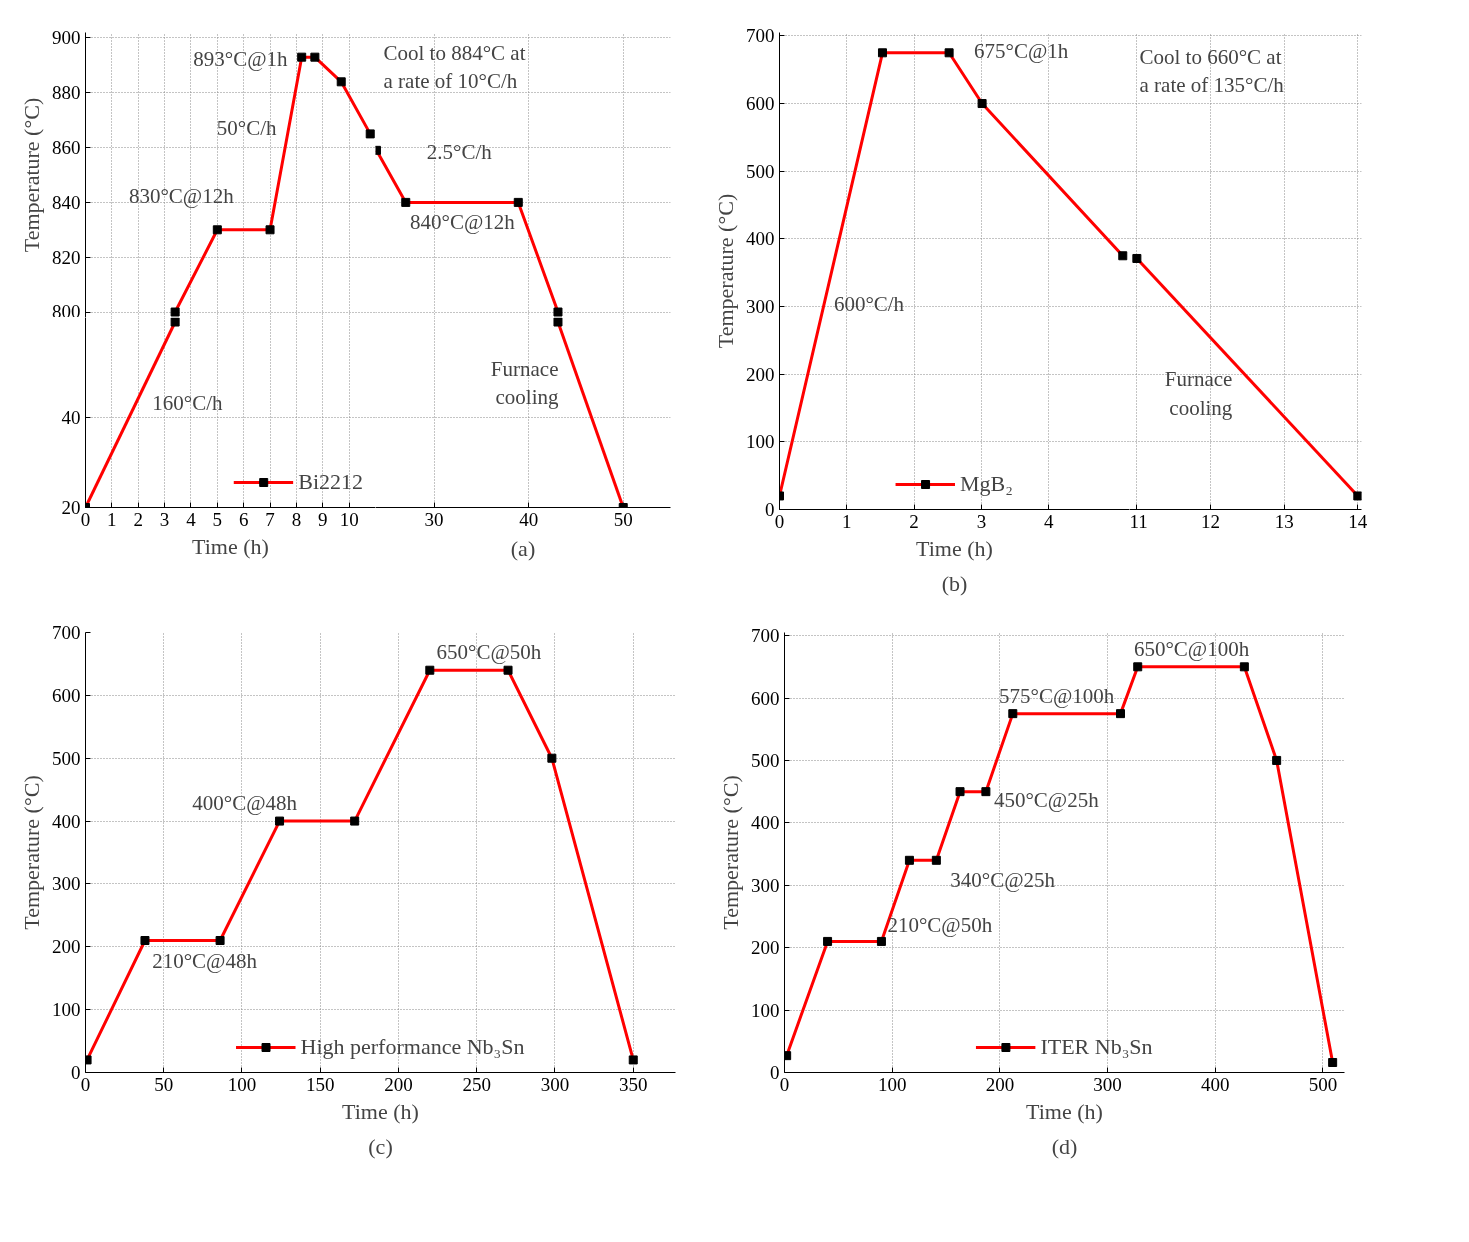 This screenshot has width=1469, height=1242. I want to click on annotation: 830°C@12h, so click(181, 195).